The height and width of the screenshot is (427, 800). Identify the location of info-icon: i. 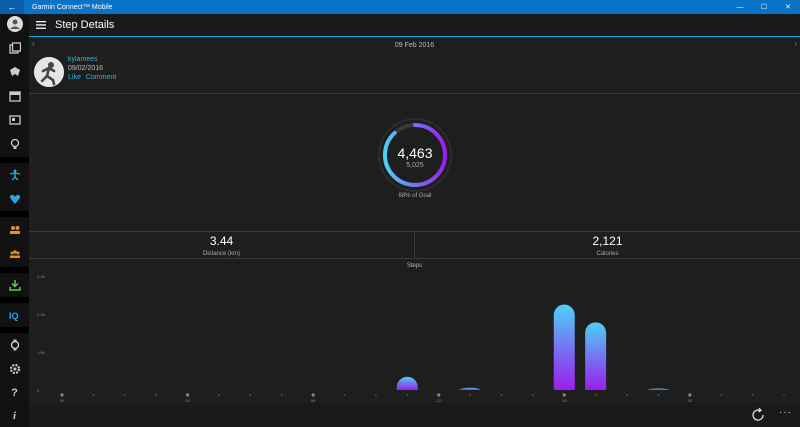
(14, 416).